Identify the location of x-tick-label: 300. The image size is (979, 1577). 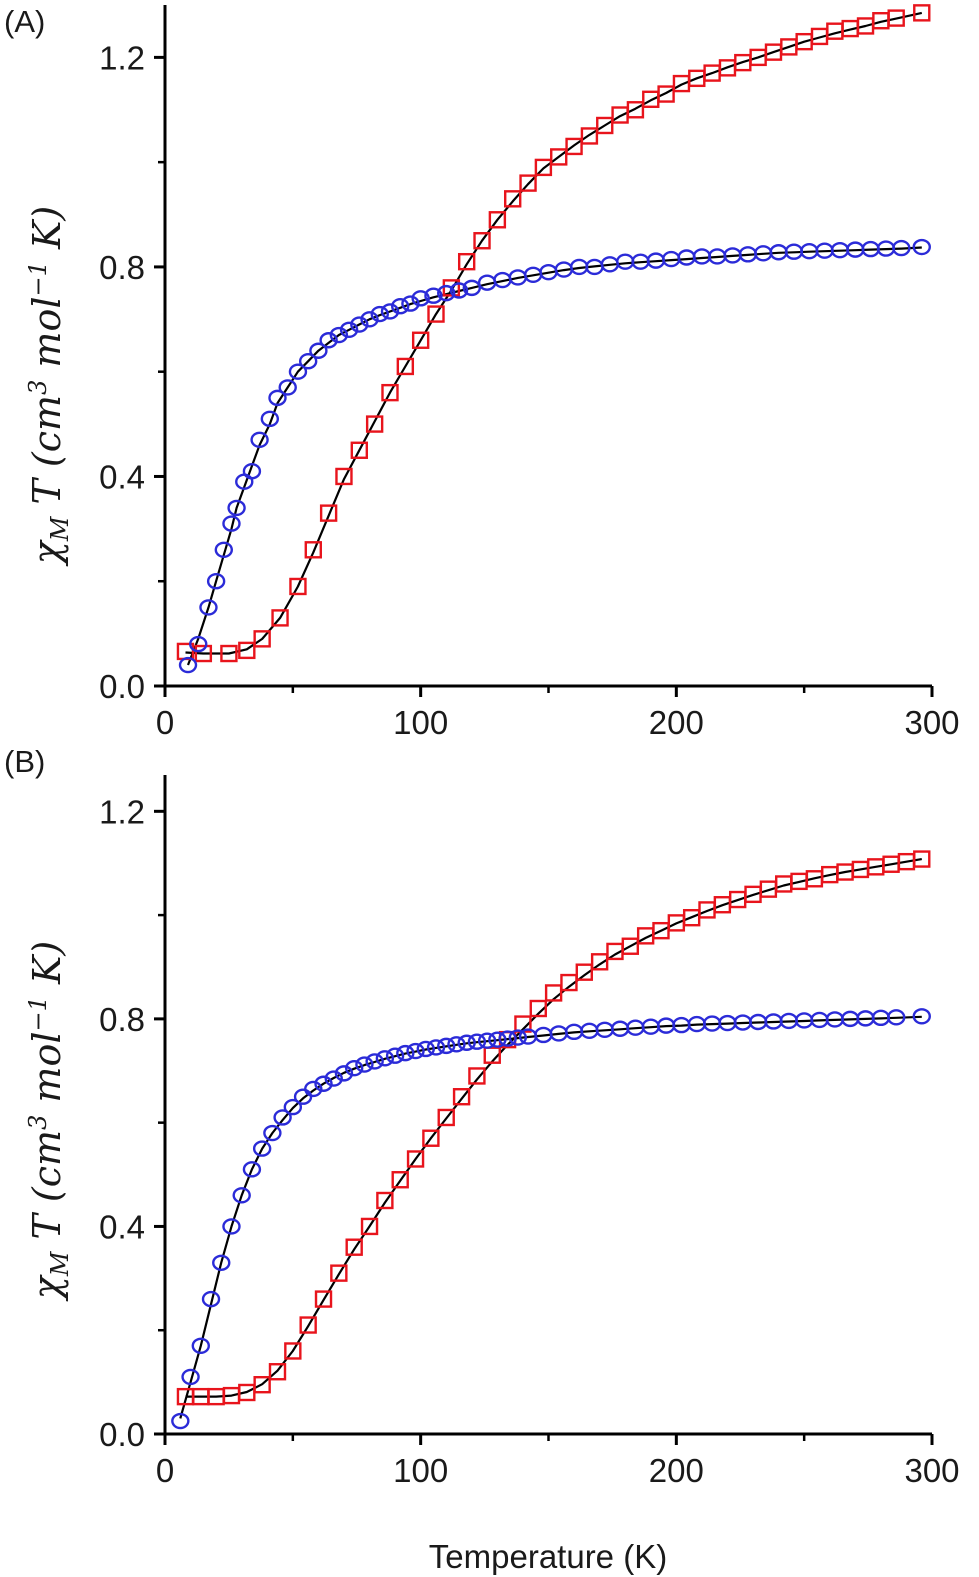
(931, 1470).